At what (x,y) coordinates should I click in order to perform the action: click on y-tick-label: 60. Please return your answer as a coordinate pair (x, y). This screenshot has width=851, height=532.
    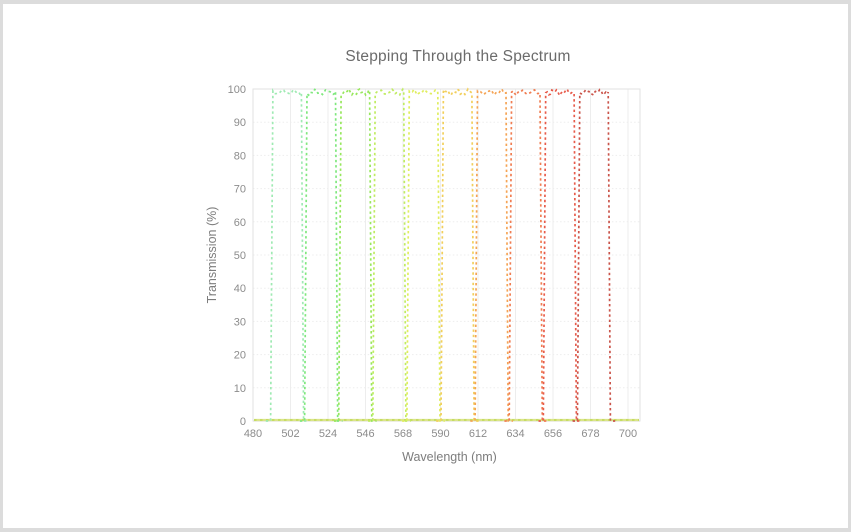
    Looking at the image, I should click on (240, 223).